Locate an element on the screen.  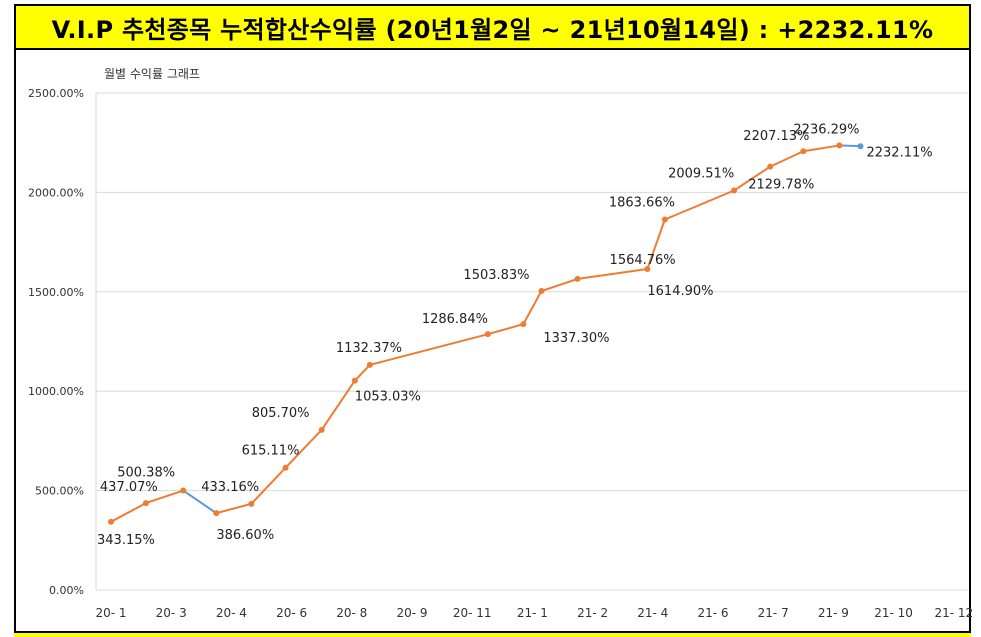
x-tick-label: 21- 12 is located at coordinates (953, 613).